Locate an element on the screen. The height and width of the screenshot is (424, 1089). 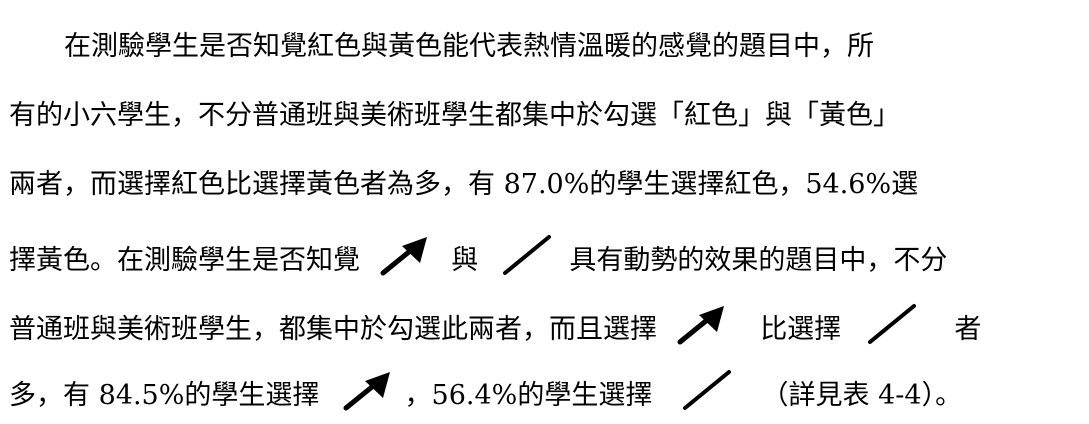
line-5-text-b: 比選擇 is located at coordinates (801, 329).